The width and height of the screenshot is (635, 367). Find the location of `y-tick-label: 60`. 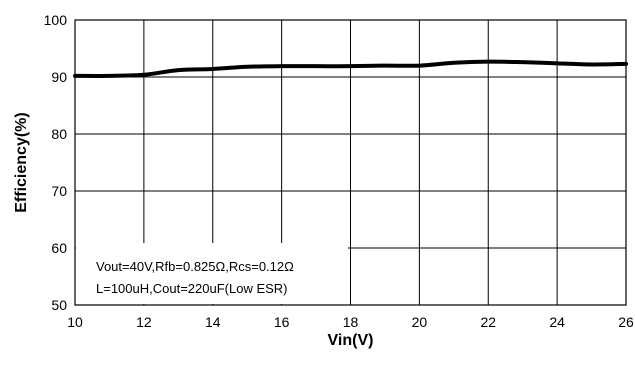

y-tick-label: 60 is located at coordinates (59, 248).